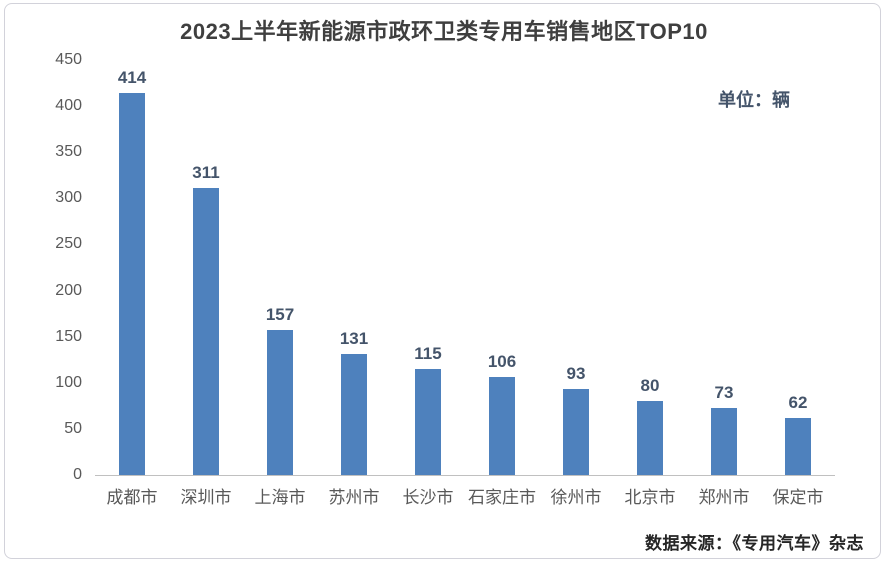 The height and width of the screenshot is (568, 888). Describe the element at coordinates (650, 497) in the screenshot. I see `x-axis-category-label: 北京市` at that location.